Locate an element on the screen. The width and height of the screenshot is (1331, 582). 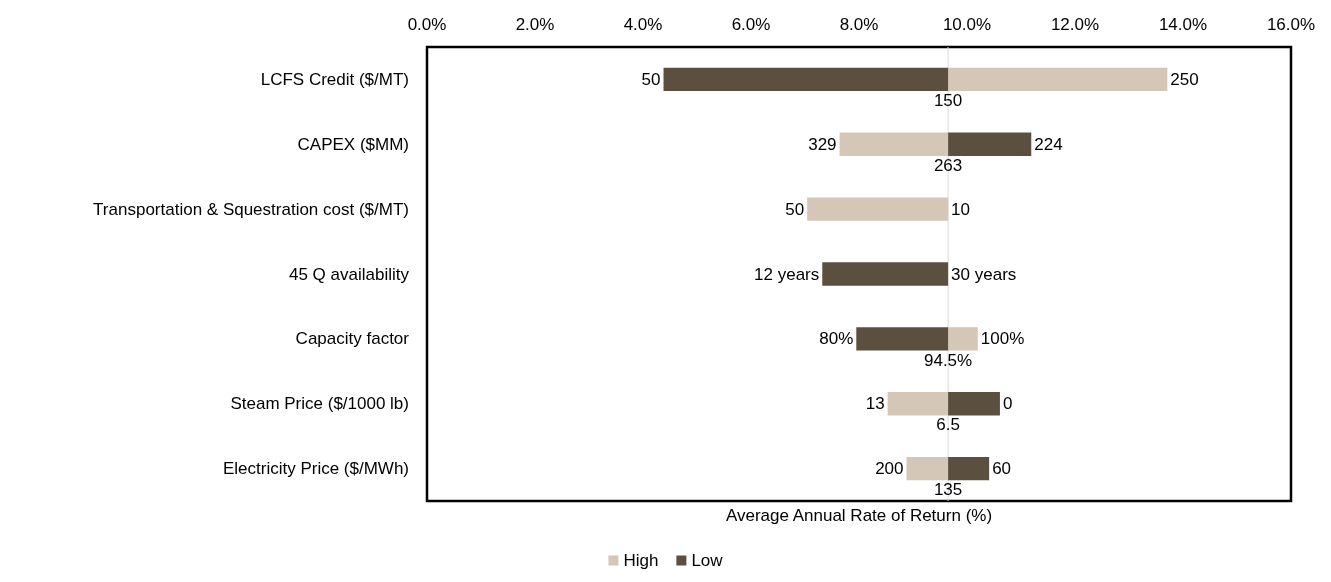
y-tick-label: Transportation & Squestration cost ($/MT) is located at coordinates (251, 209).